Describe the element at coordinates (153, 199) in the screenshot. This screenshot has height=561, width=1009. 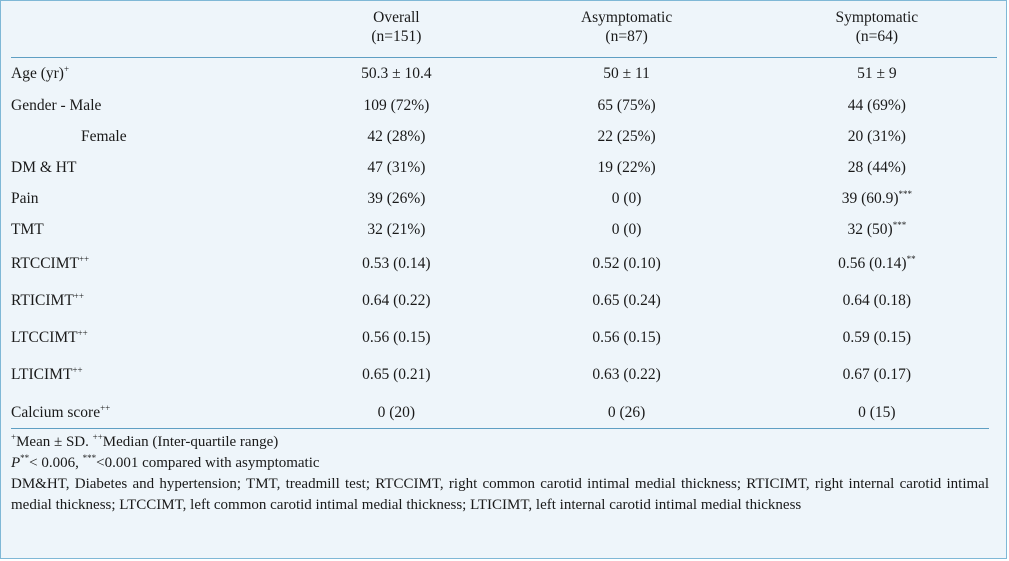
I see `row-label: Pain` at that location.